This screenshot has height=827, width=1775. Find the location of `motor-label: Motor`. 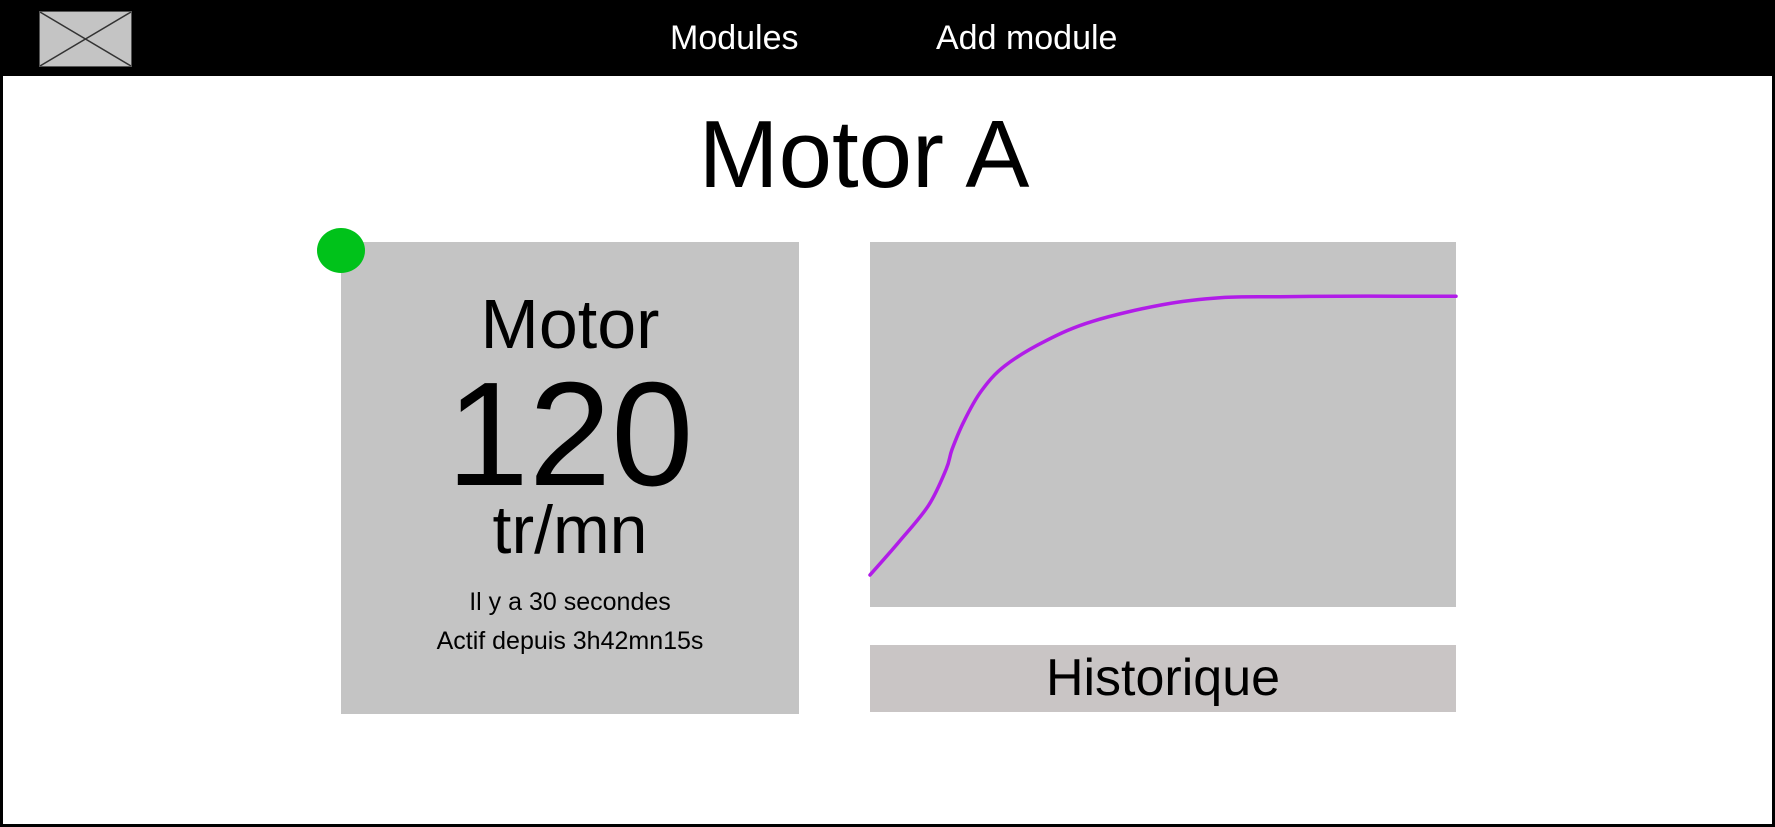

motor-label: Motor is located at coordinates (570, 324).